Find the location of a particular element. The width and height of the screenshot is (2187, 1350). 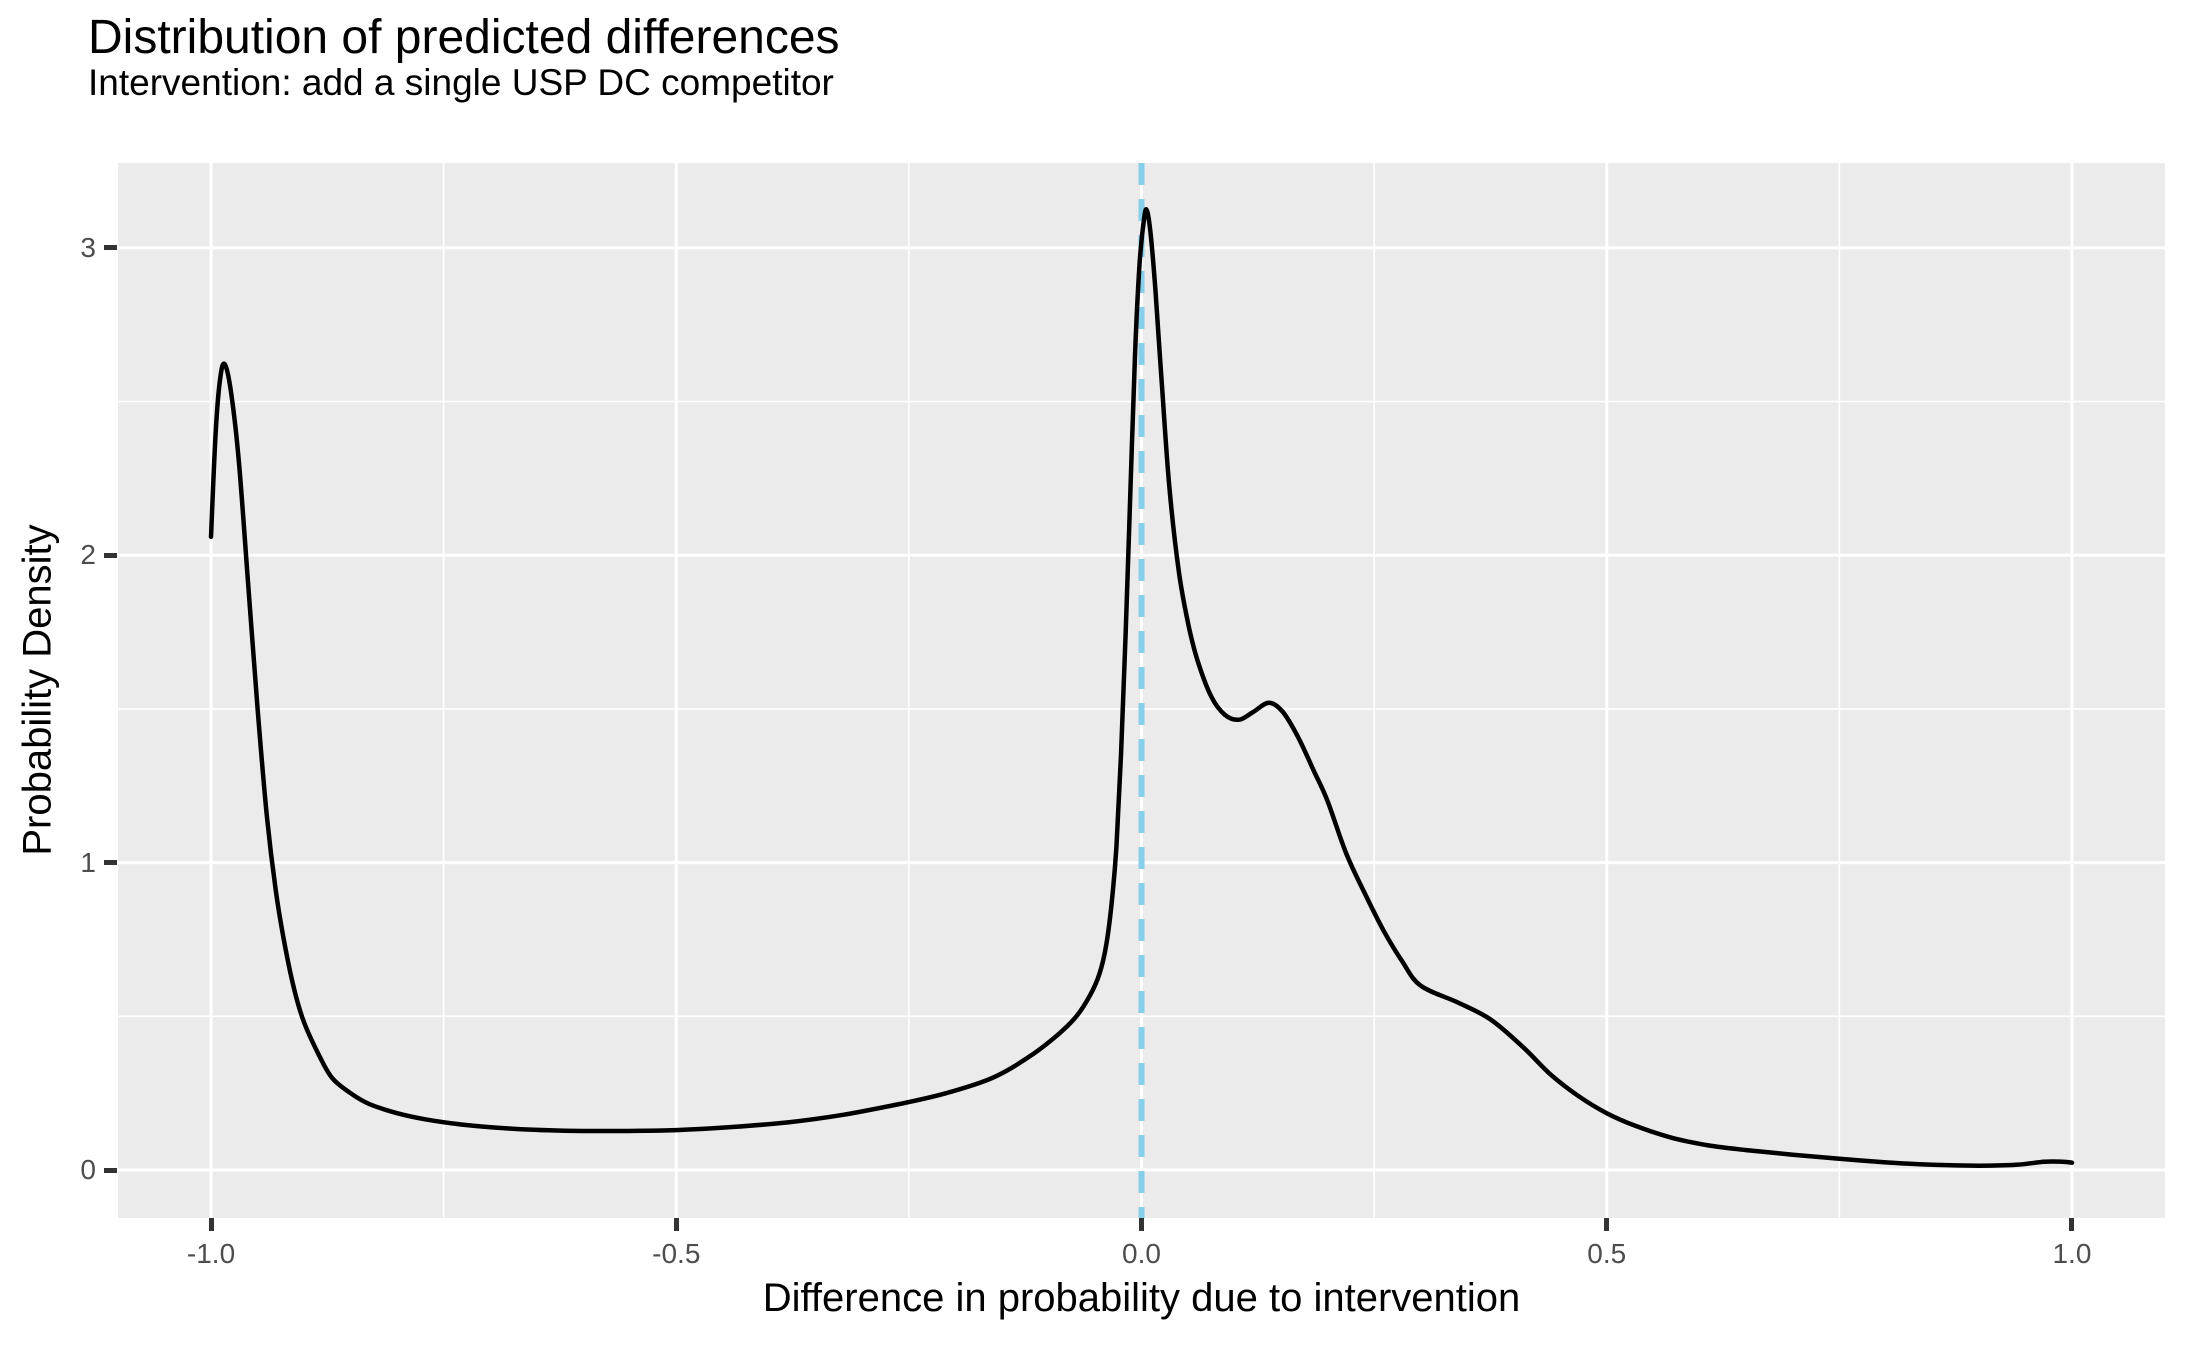

x-tick-label: 1.0 is located at coordinates (2072, 1253).